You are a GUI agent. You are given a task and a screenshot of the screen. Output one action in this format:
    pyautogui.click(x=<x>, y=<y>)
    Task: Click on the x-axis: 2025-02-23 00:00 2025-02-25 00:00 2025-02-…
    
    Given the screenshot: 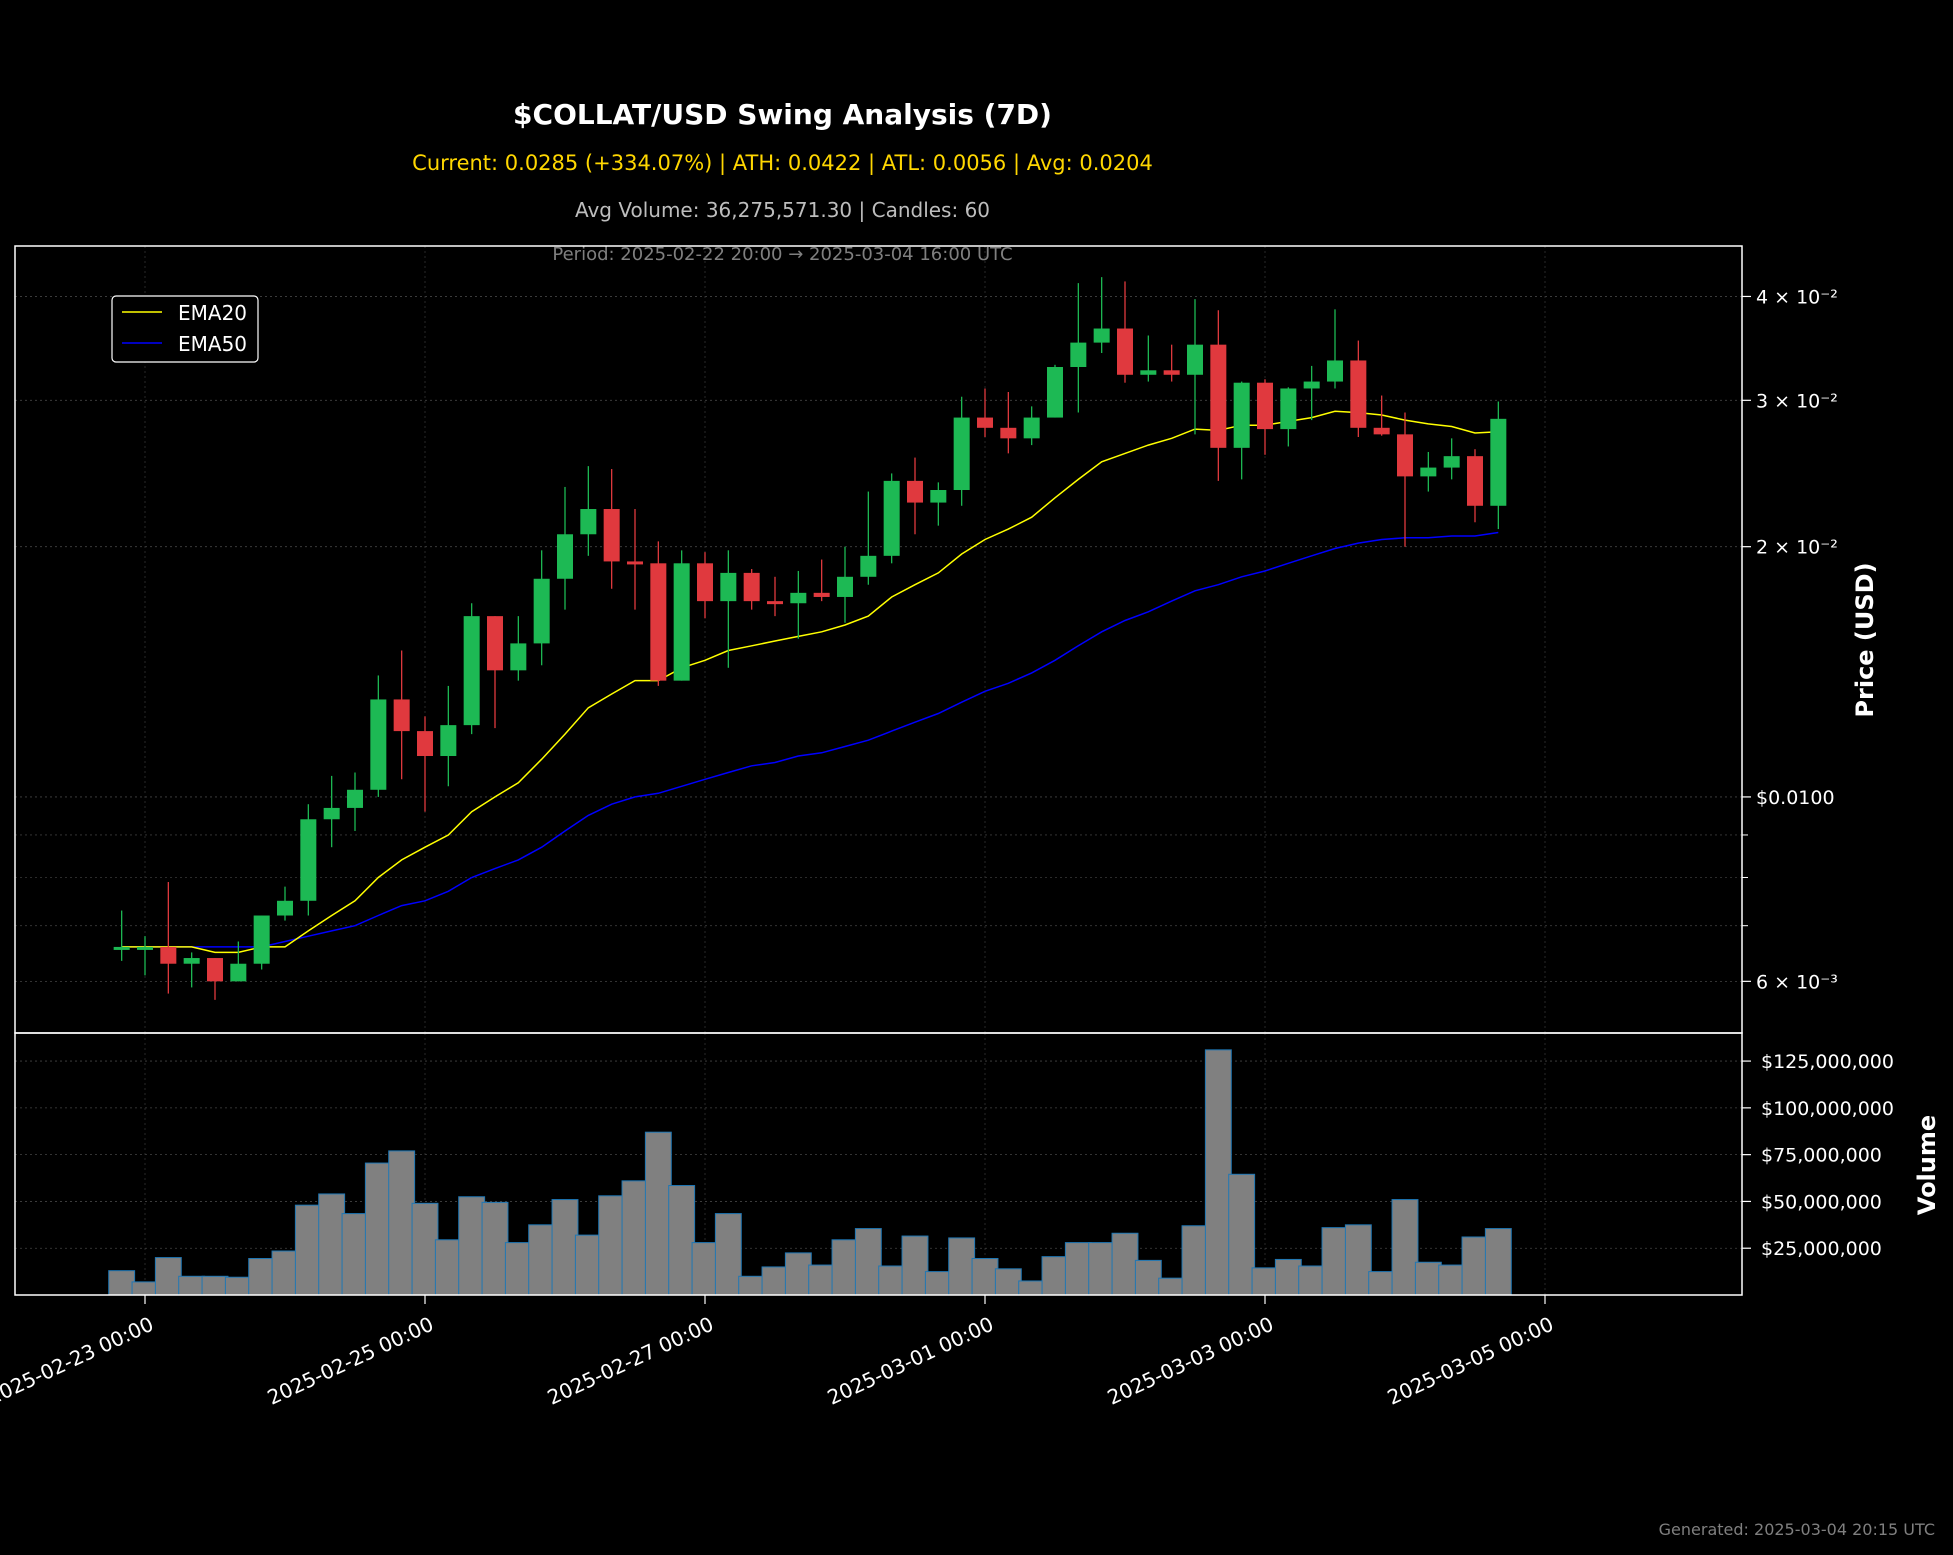 What is the action you would take?
    pyautogui.click(x=778, y=1352)
    